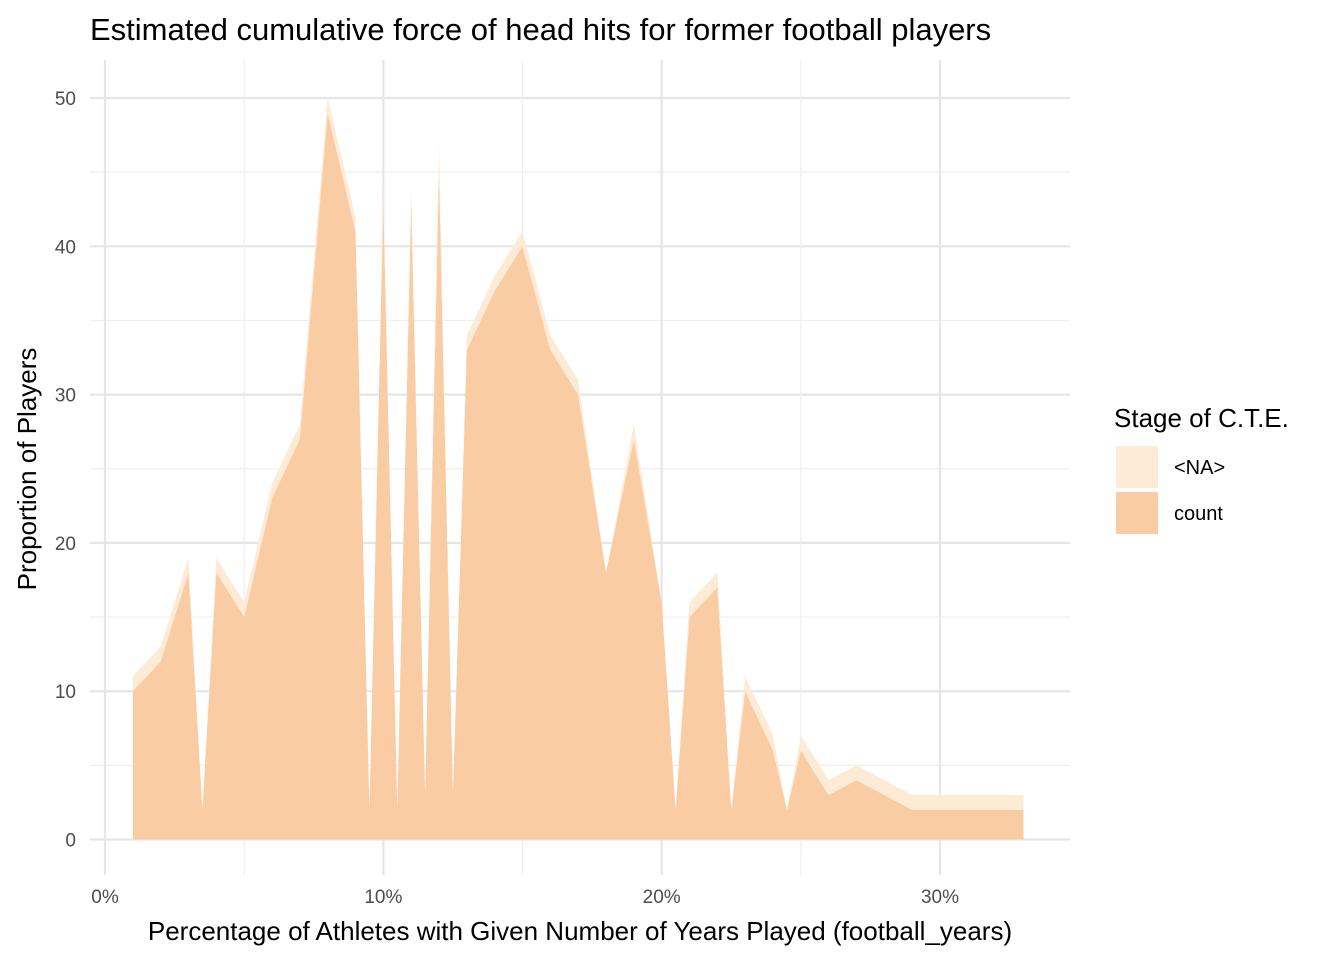 Image resolution: width=1344 pixels, height=960 pixels. What do you see at coordinates (65, 692) in the screenshot?
I see `y-tick-label: 10` at bounding box center [65, 692].